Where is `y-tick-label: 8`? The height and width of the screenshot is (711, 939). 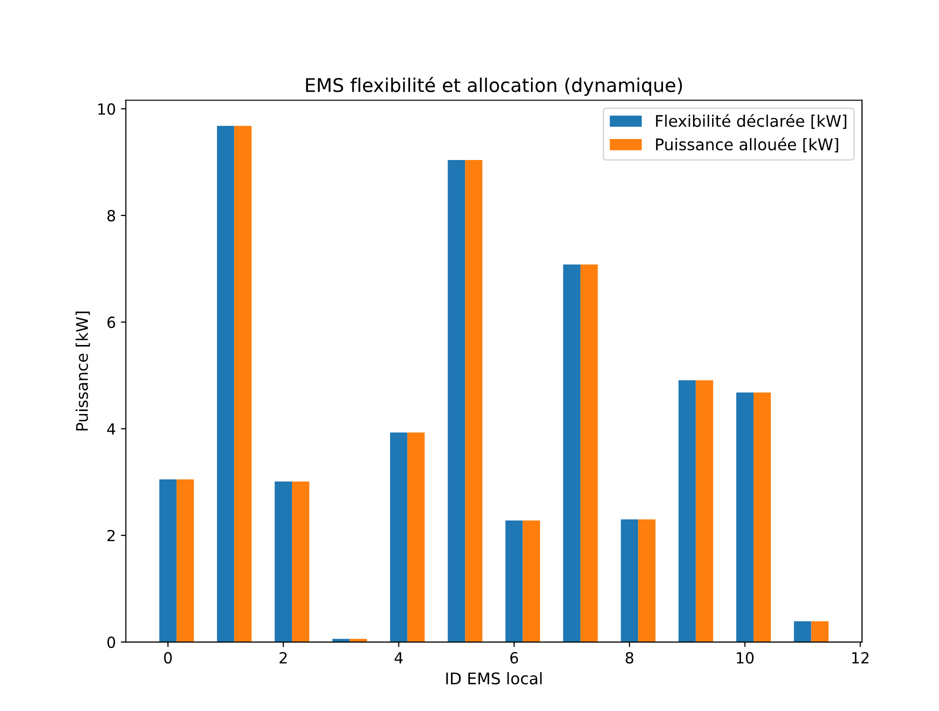
y-tick-label: 8 is located at coordinates (111, 216).